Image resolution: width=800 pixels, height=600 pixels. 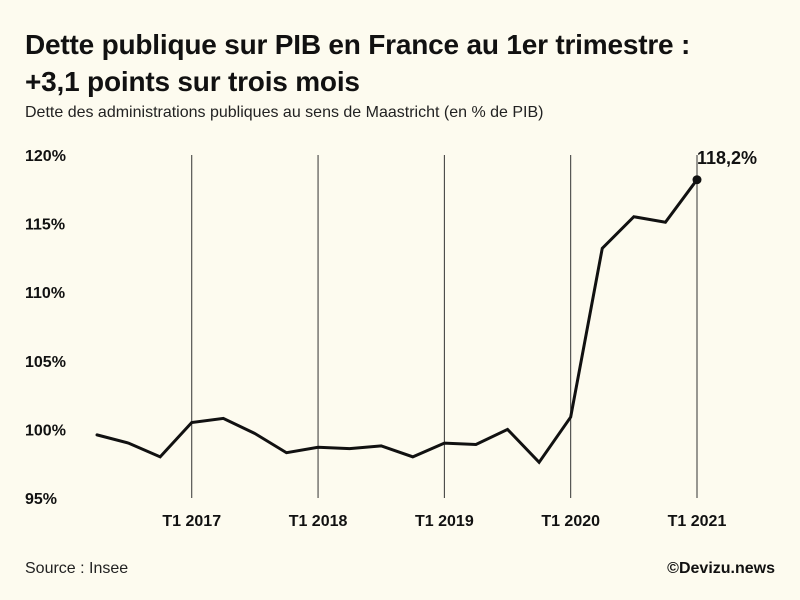 I want to click on x-tick-label-t1-2019: T1 2019, so click(x=444, y=521).